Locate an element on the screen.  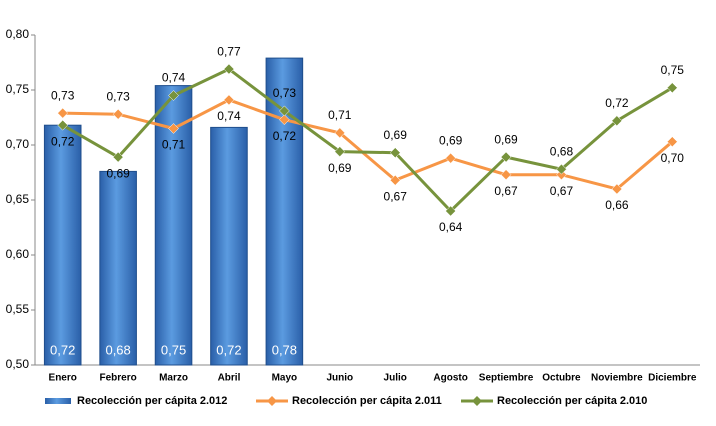
x-tick-label: Diciembre is located at coordinates (672, 378).